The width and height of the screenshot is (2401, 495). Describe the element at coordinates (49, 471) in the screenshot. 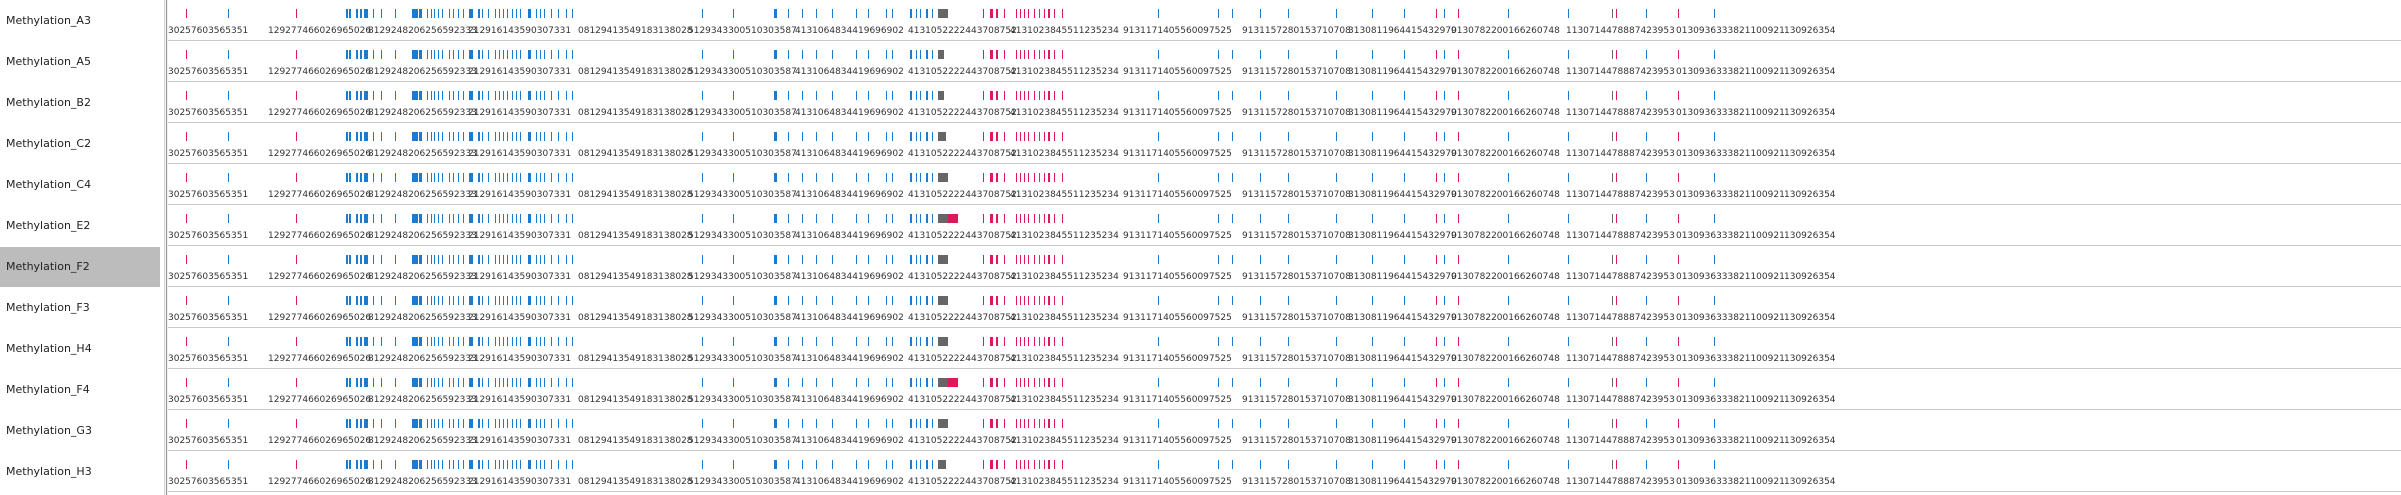

I see `track-label: Methylation_H3` at that location.